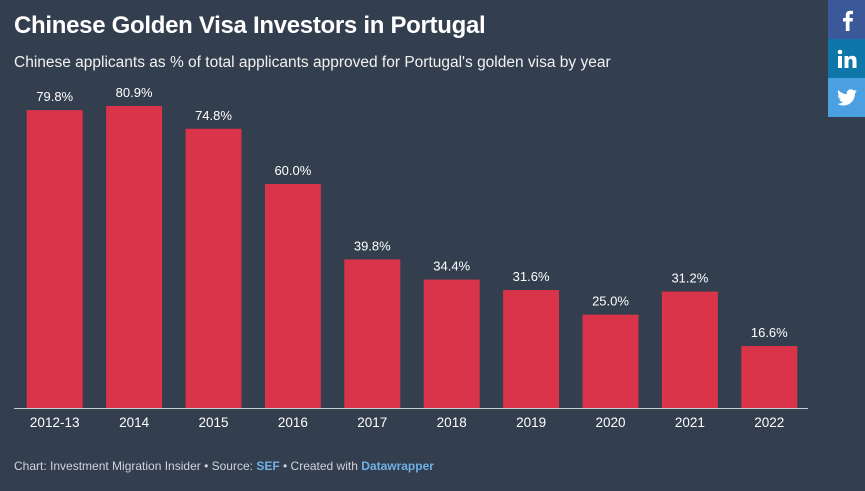  Describe the element at coordinates (531, 349) in the screenshot. I see `bar-2019` at that location.